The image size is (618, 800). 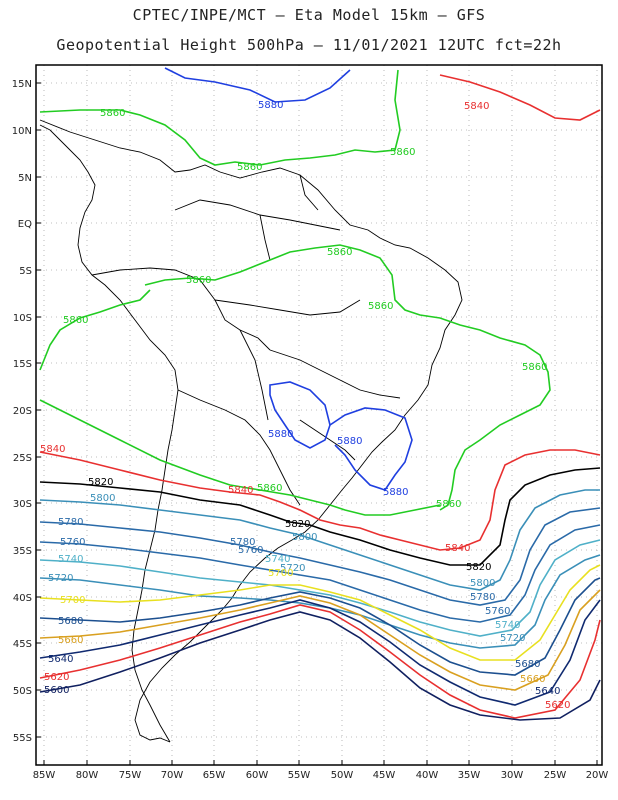 I want to click on lon-tick-label: 30W, so click(x=512, y=775).